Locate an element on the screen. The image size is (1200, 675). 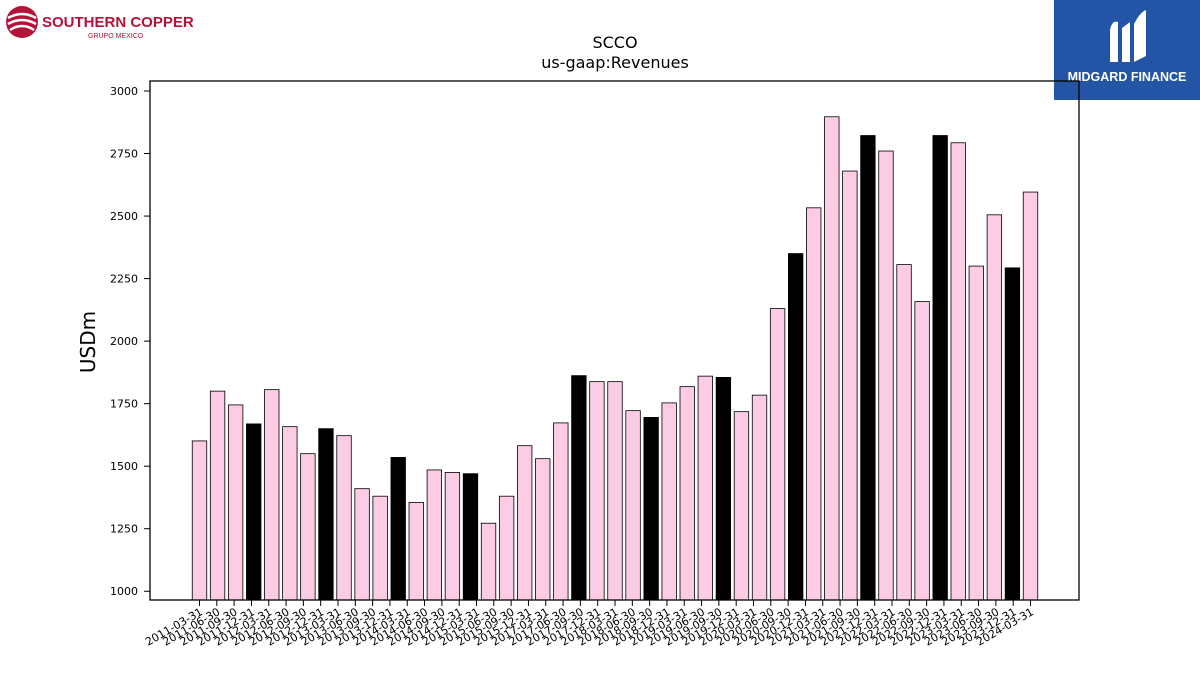
y-axis: 1000 1250 1500 1750 2000 2250 2500 2750 3000 is located at coordinates (130, 341).